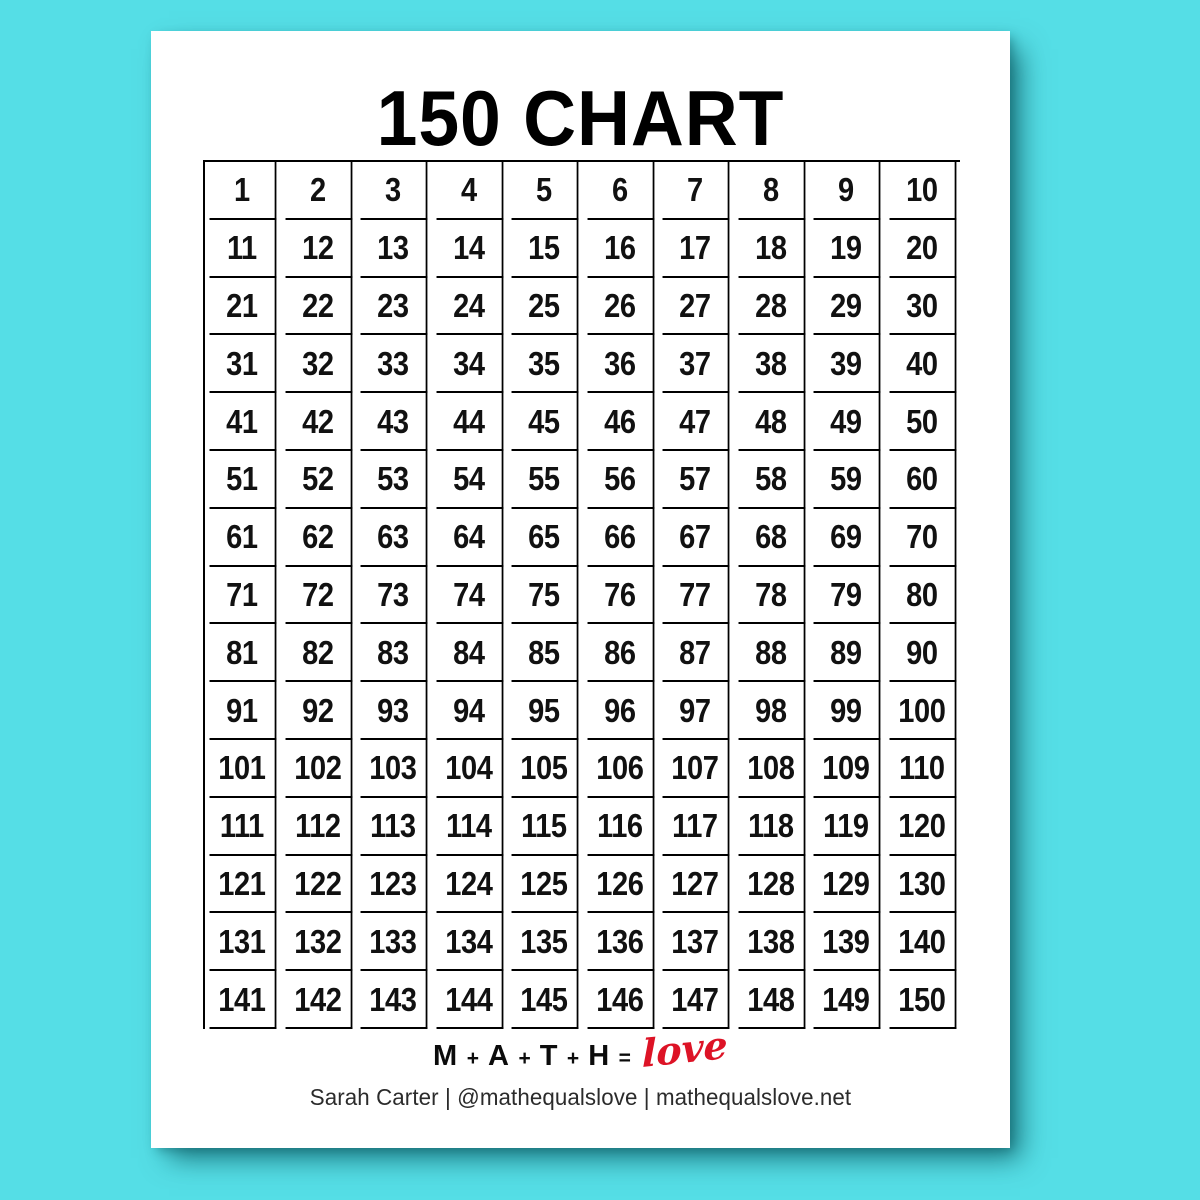 The height and width of the screenshot is (1200, 1200). Describe the element at coordinates (469, 826) in the screenshot. I see `number-cell: 114` at that location.